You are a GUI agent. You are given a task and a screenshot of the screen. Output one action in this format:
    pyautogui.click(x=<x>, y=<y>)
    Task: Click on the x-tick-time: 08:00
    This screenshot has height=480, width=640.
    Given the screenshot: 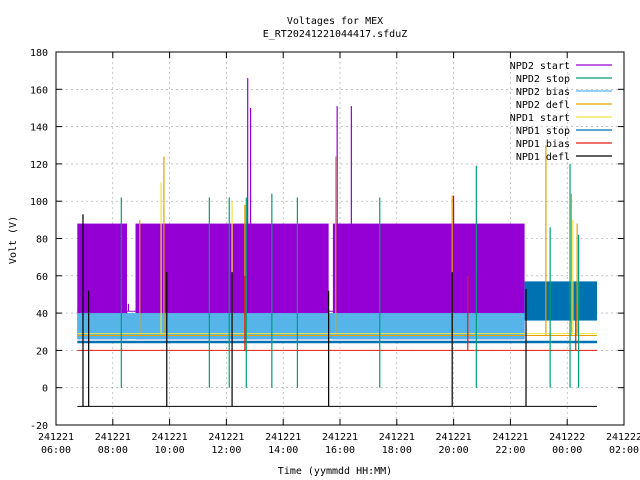 What is the action you would take?
    pyautogui.click(x=113, y=450)
    